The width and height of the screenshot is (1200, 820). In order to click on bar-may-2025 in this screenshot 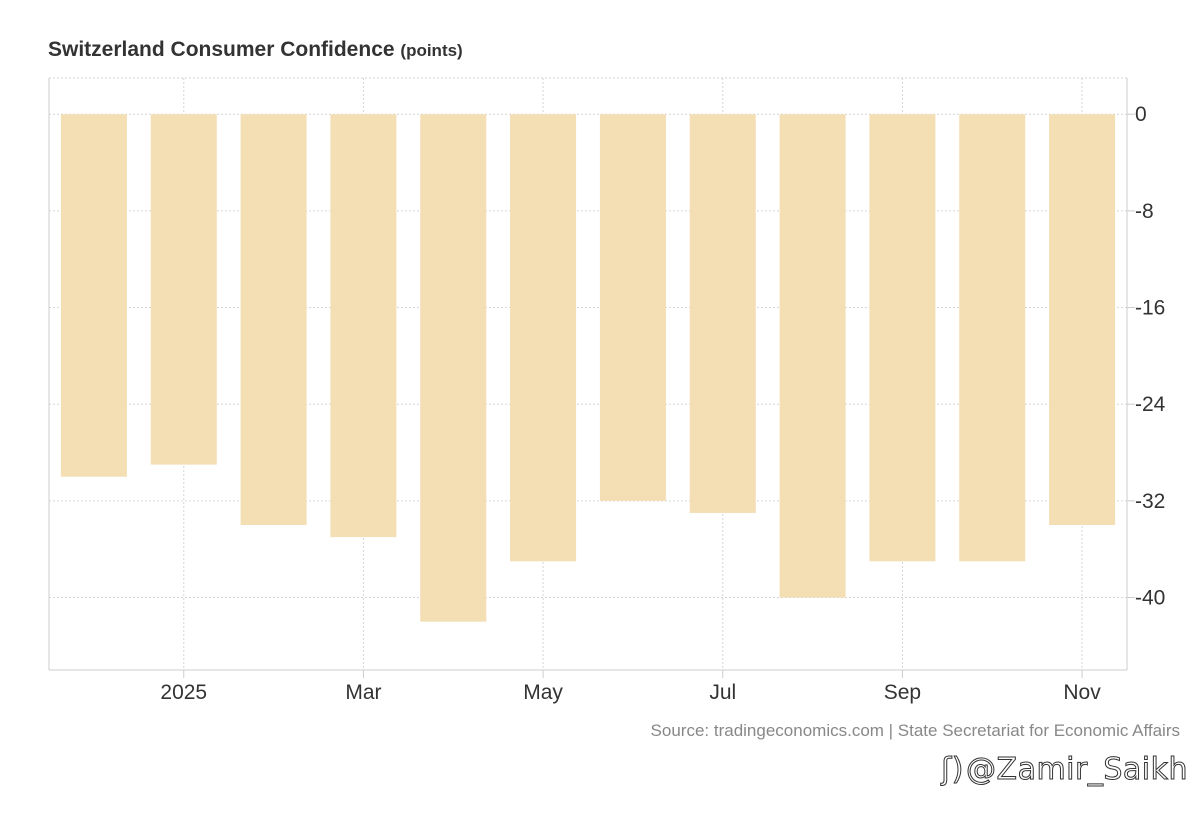, I will do `click(543, 338)`.